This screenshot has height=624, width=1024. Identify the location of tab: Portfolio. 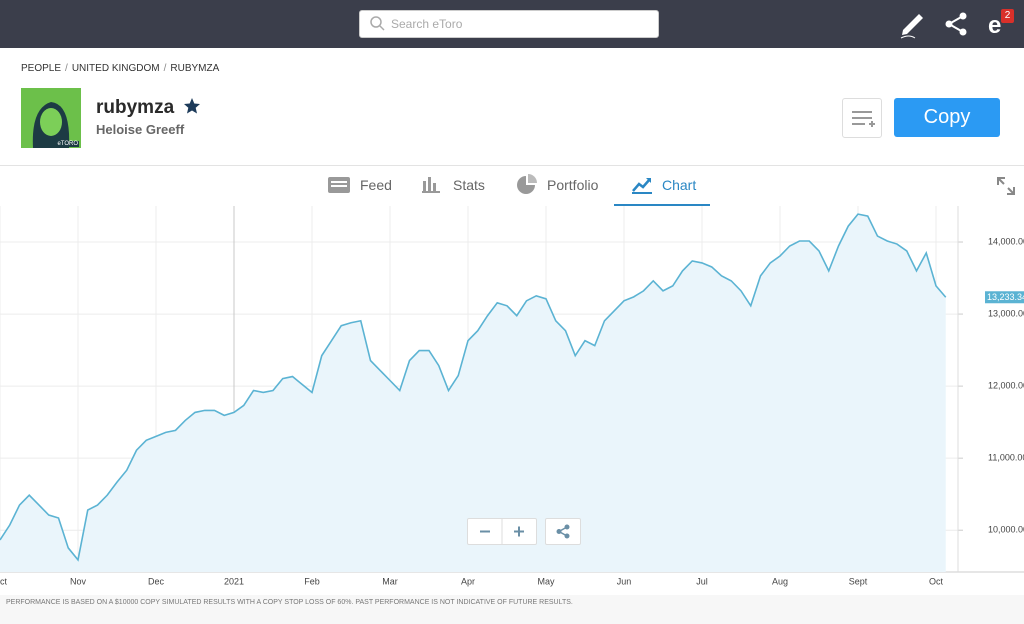
(573, 185).